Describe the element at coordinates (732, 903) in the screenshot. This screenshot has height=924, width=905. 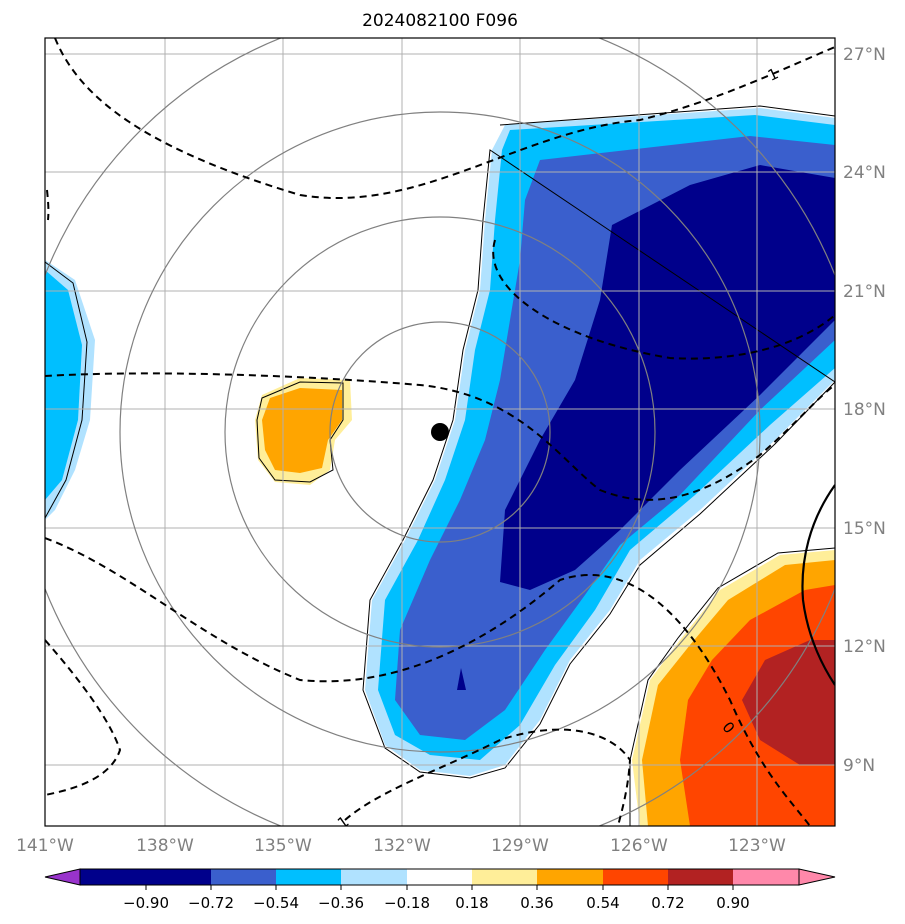
I see `colorbar-tick-label: 0.90` at that location.